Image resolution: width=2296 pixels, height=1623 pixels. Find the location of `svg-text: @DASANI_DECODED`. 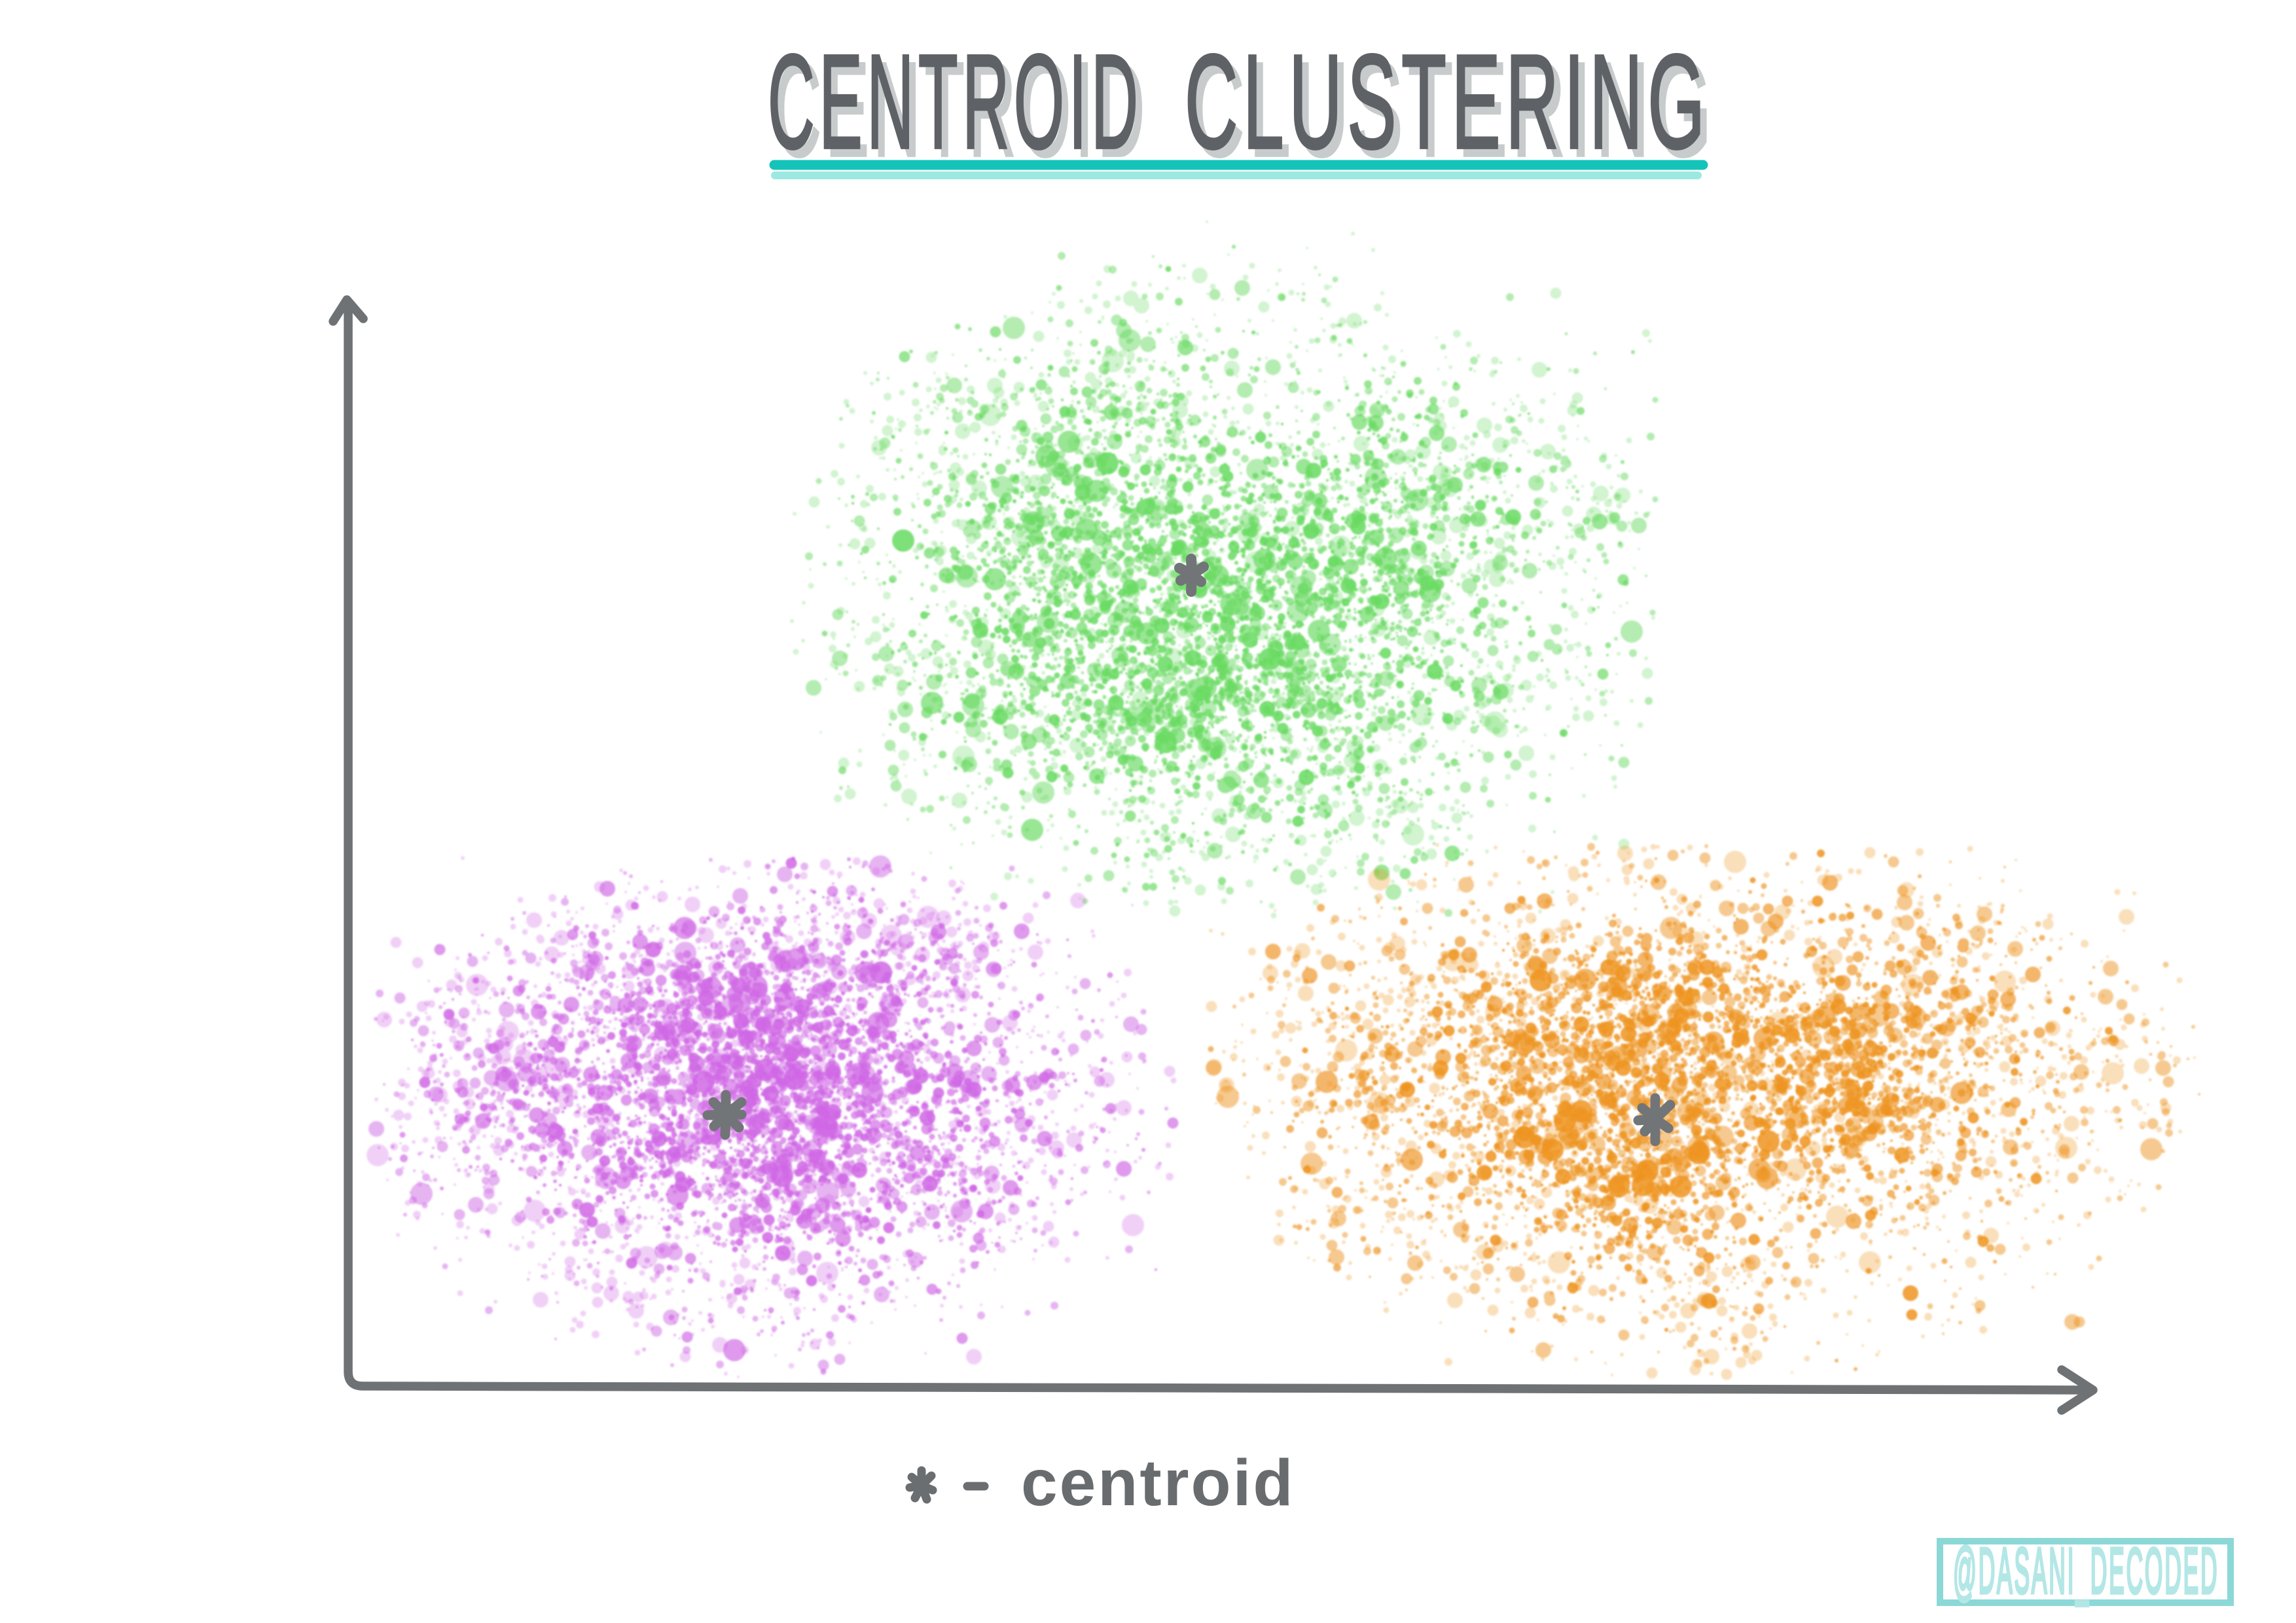

svg-text: @DASANI_DECODED is located at coordinates (2086, 1571).